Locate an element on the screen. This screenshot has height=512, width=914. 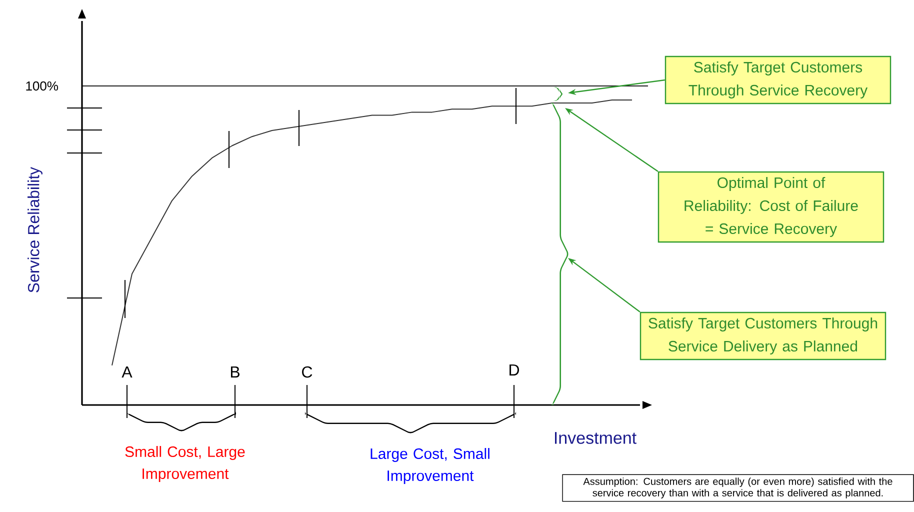
text: Large Cost, Small Improvement is located at coordinates (430, 466).